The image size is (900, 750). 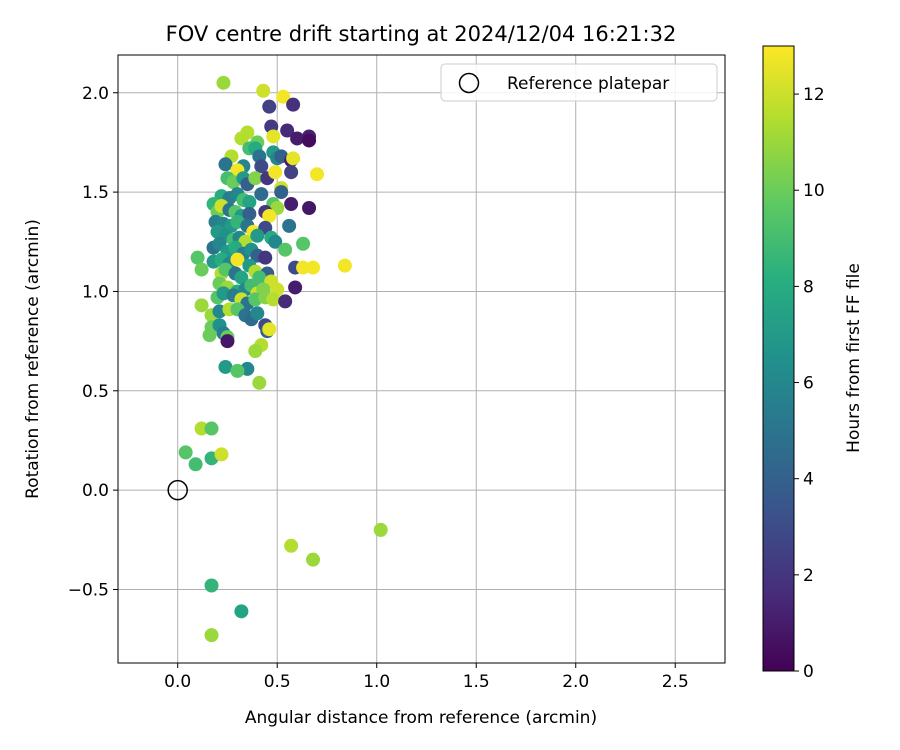 What do you see at coordinates (177, 682) in the screenshot?
I see `x-tick-label: 0.0` at bounding box center [177, 682].